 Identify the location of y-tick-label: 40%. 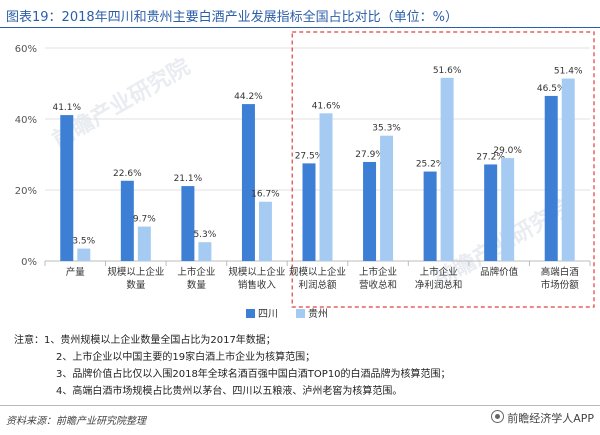
(26, 120).